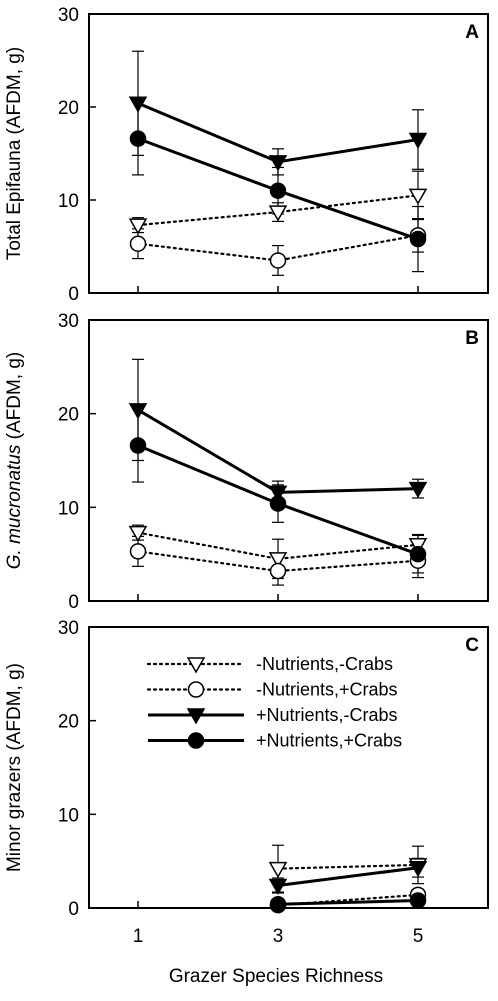  I want to click on panel-letter: A, so click(472, 32).